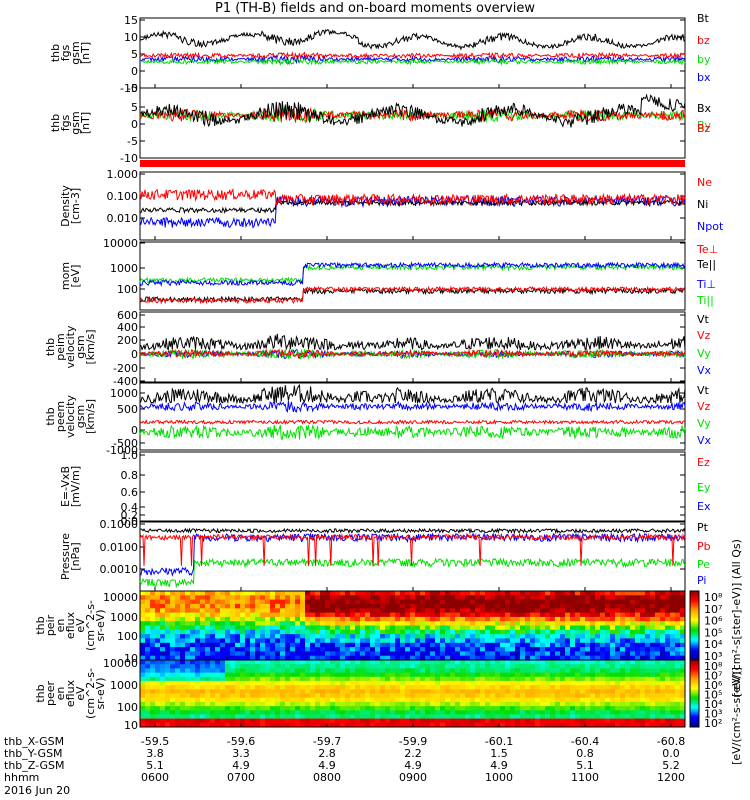 This screenshot has height=800, width=750. Describe the element at coordinates (50, 694) in the screenshot. I see `y-axis-label: peer` at that location.